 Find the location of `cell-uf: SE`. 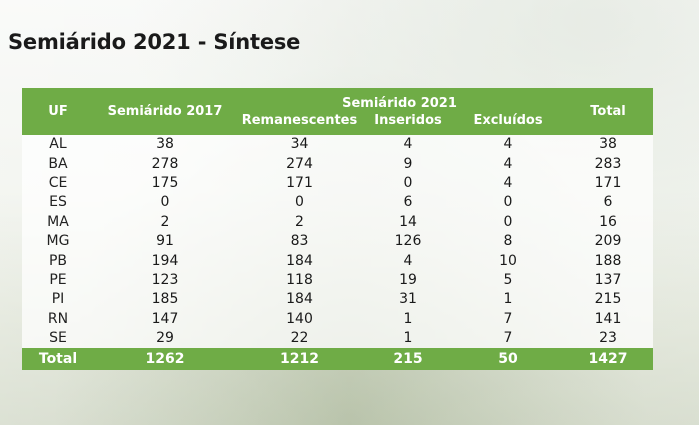

cell-uf: SE is located at coordinates (58, 338).